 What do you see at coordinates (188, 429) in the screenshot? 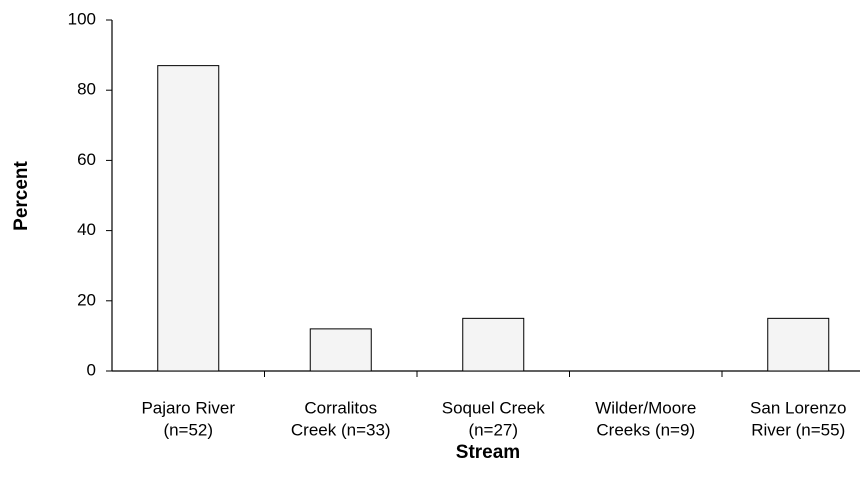
I see `x-tick-label: (n=52)` at bounding box center [188, 429].